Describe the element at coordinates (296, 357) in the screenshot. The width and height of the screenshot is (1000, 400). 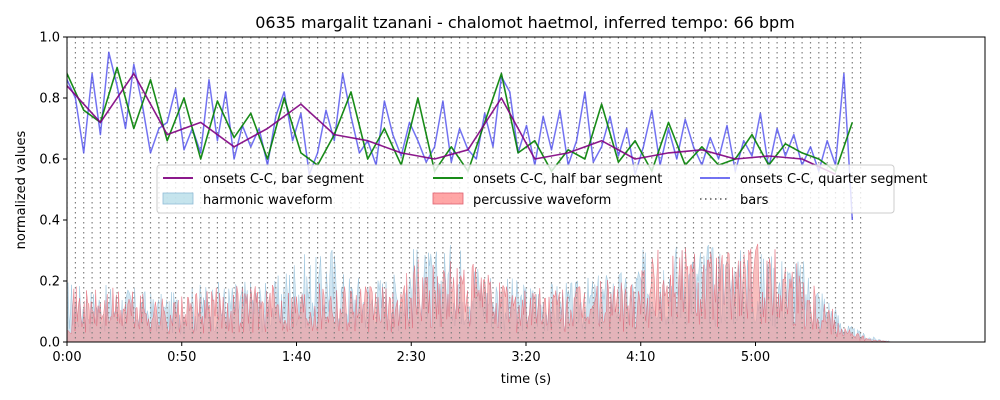
I see `x-tick-label: 1:40` at that location.